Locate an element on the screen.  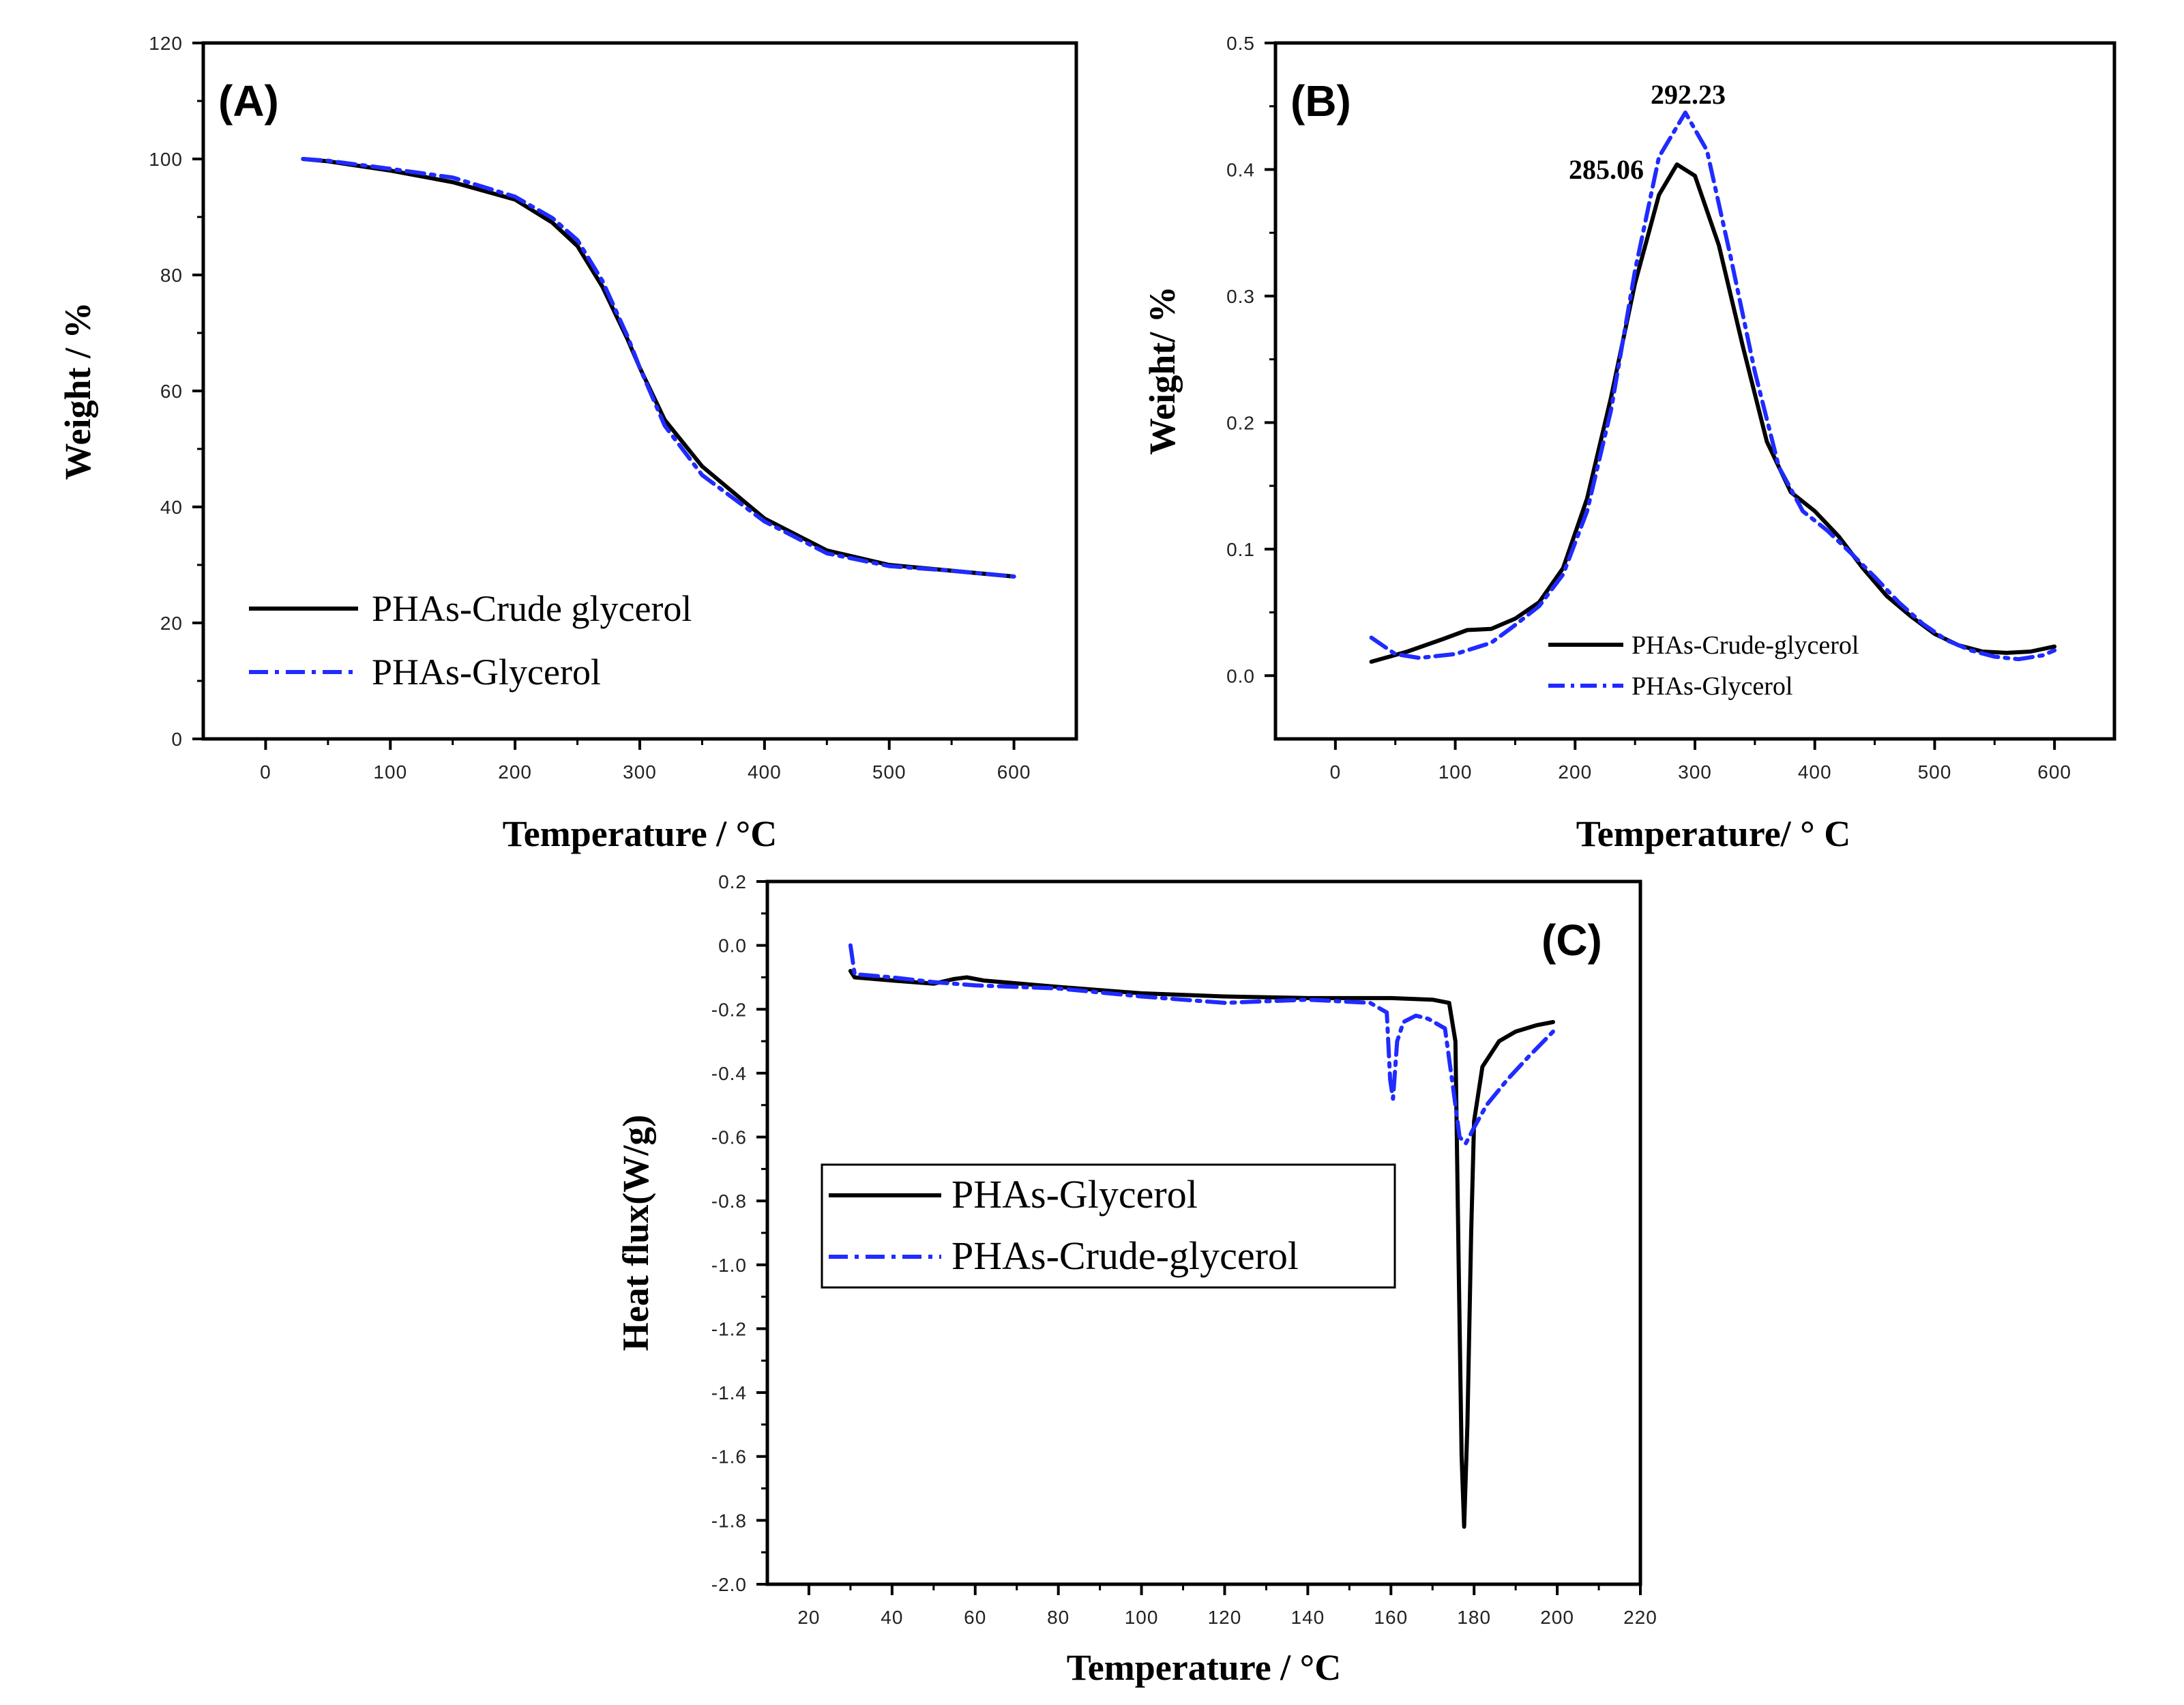
panel-a-y-tick-label: 80 is located at coordinates (171, 275).